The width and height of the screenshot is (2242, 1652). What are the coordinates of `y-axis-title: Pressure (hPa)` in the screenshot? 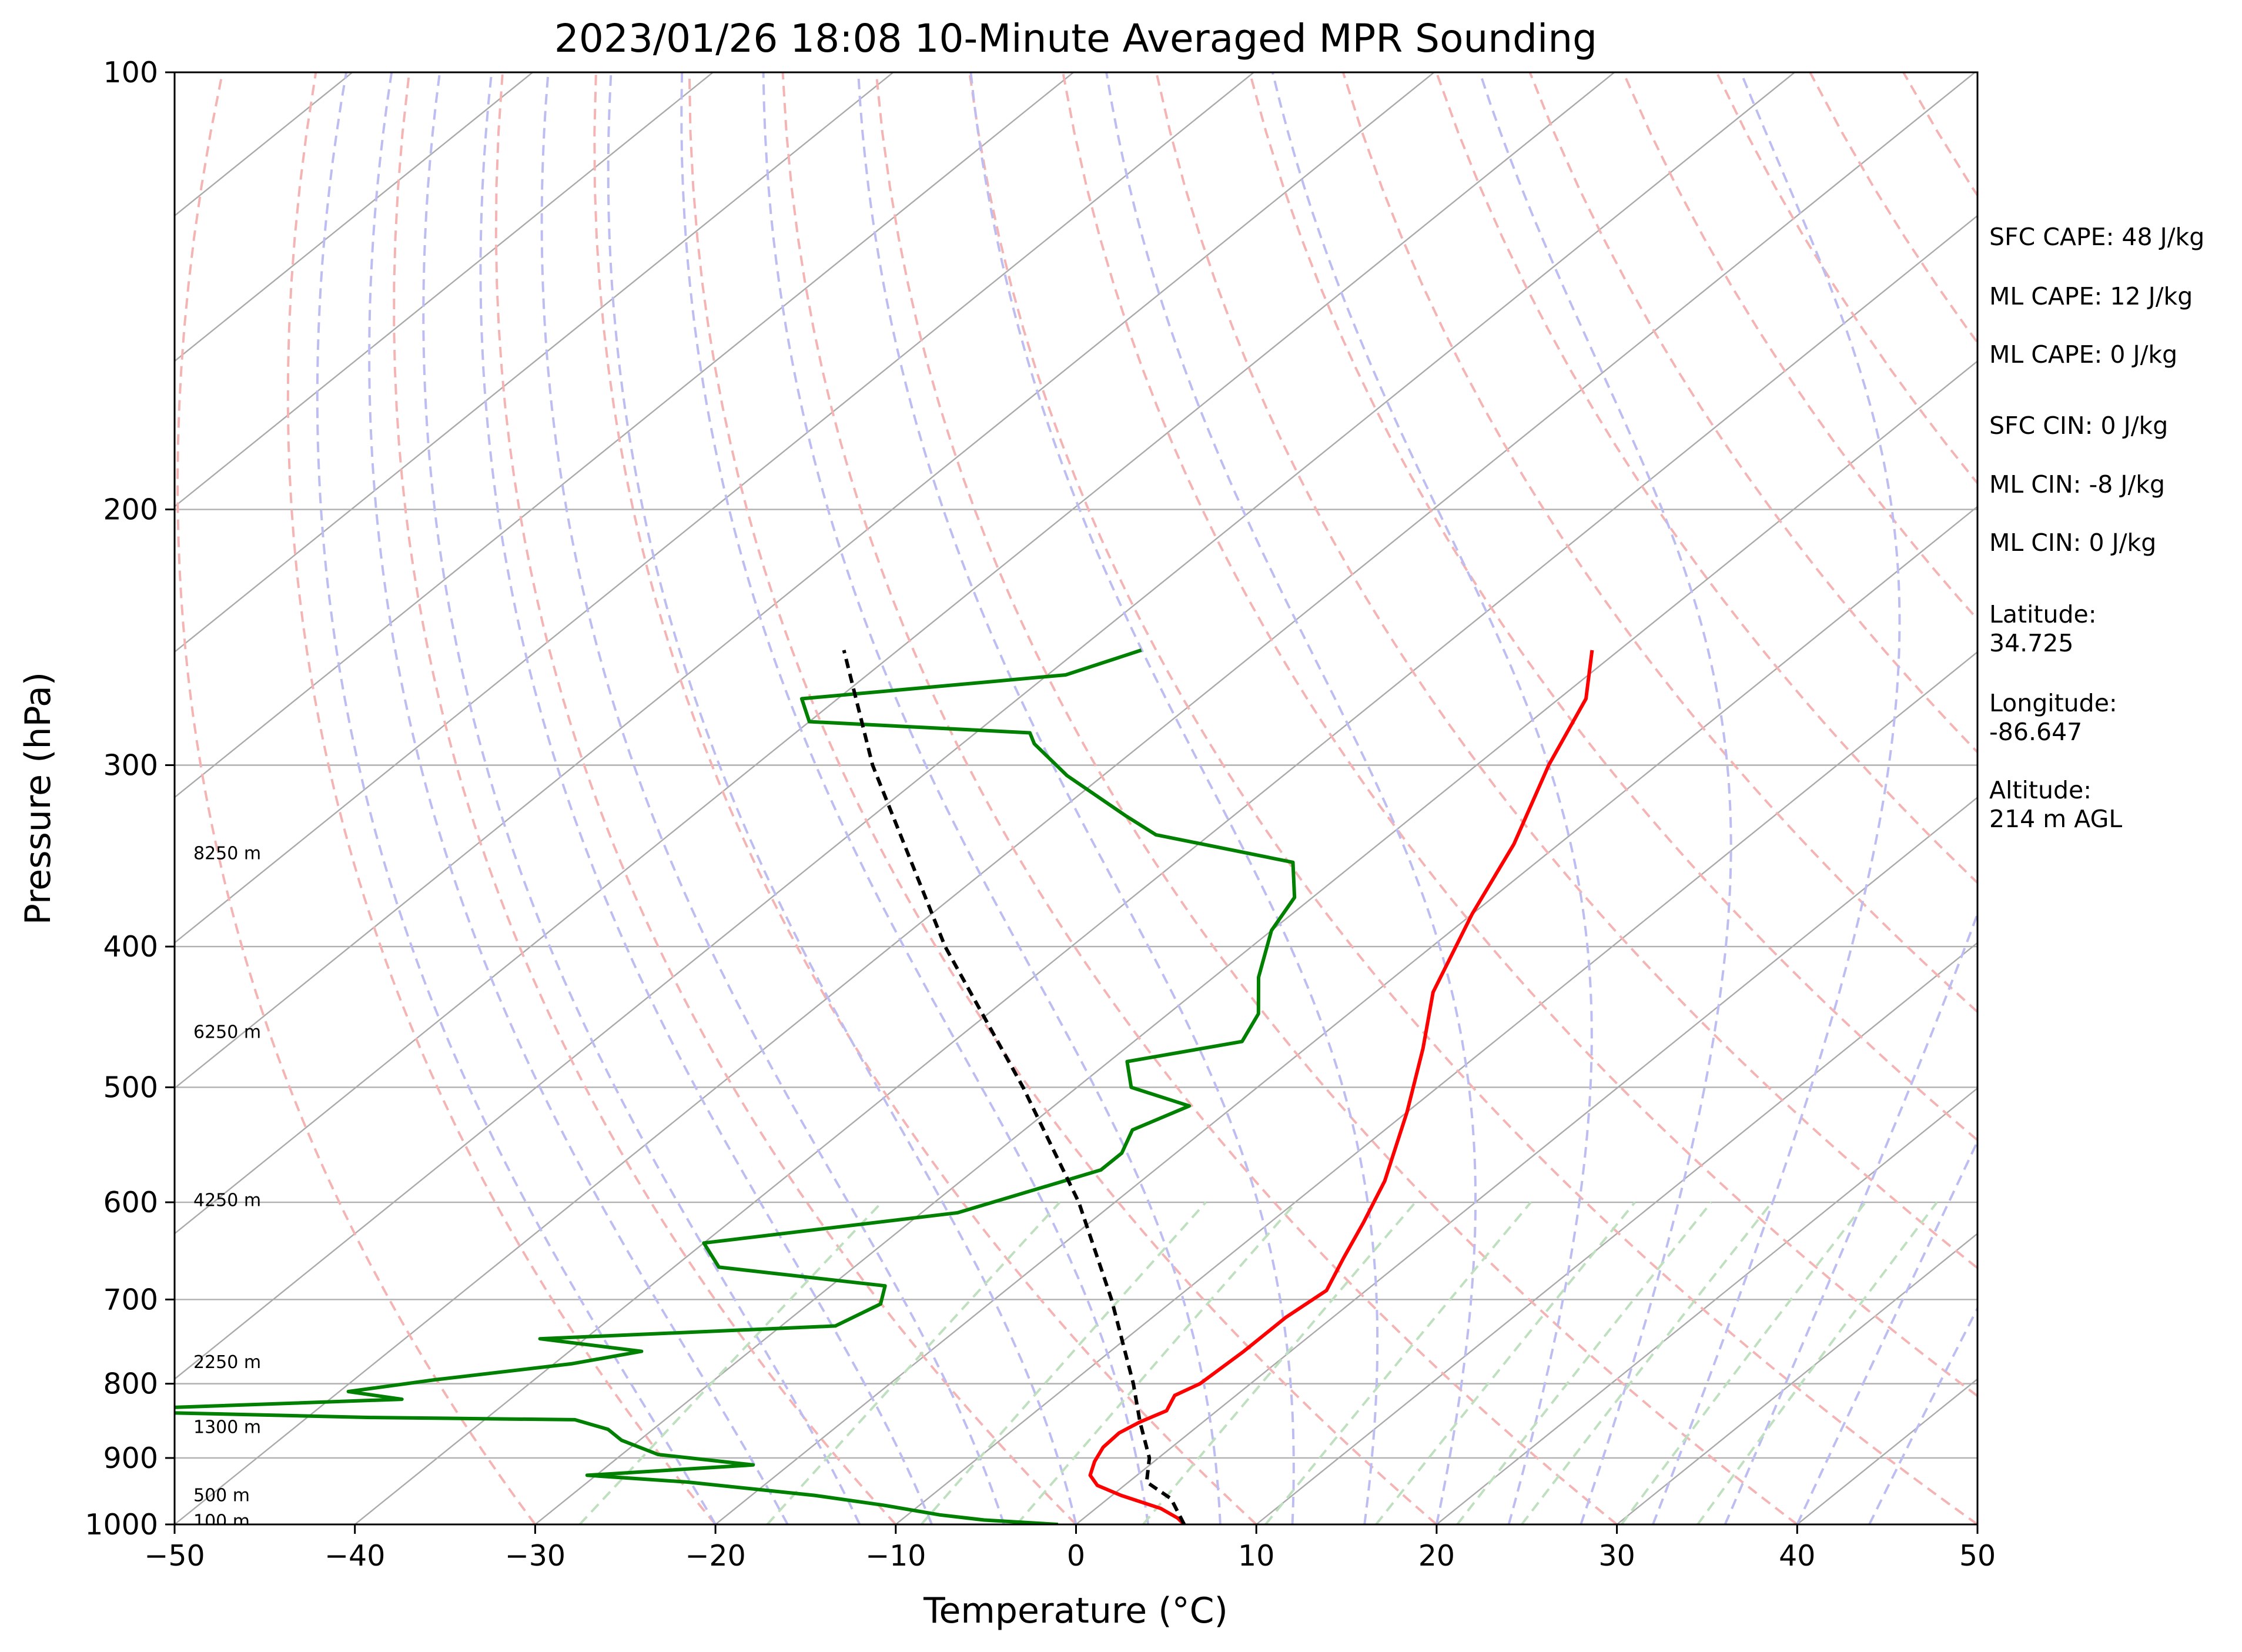 It's located at (39, 799).